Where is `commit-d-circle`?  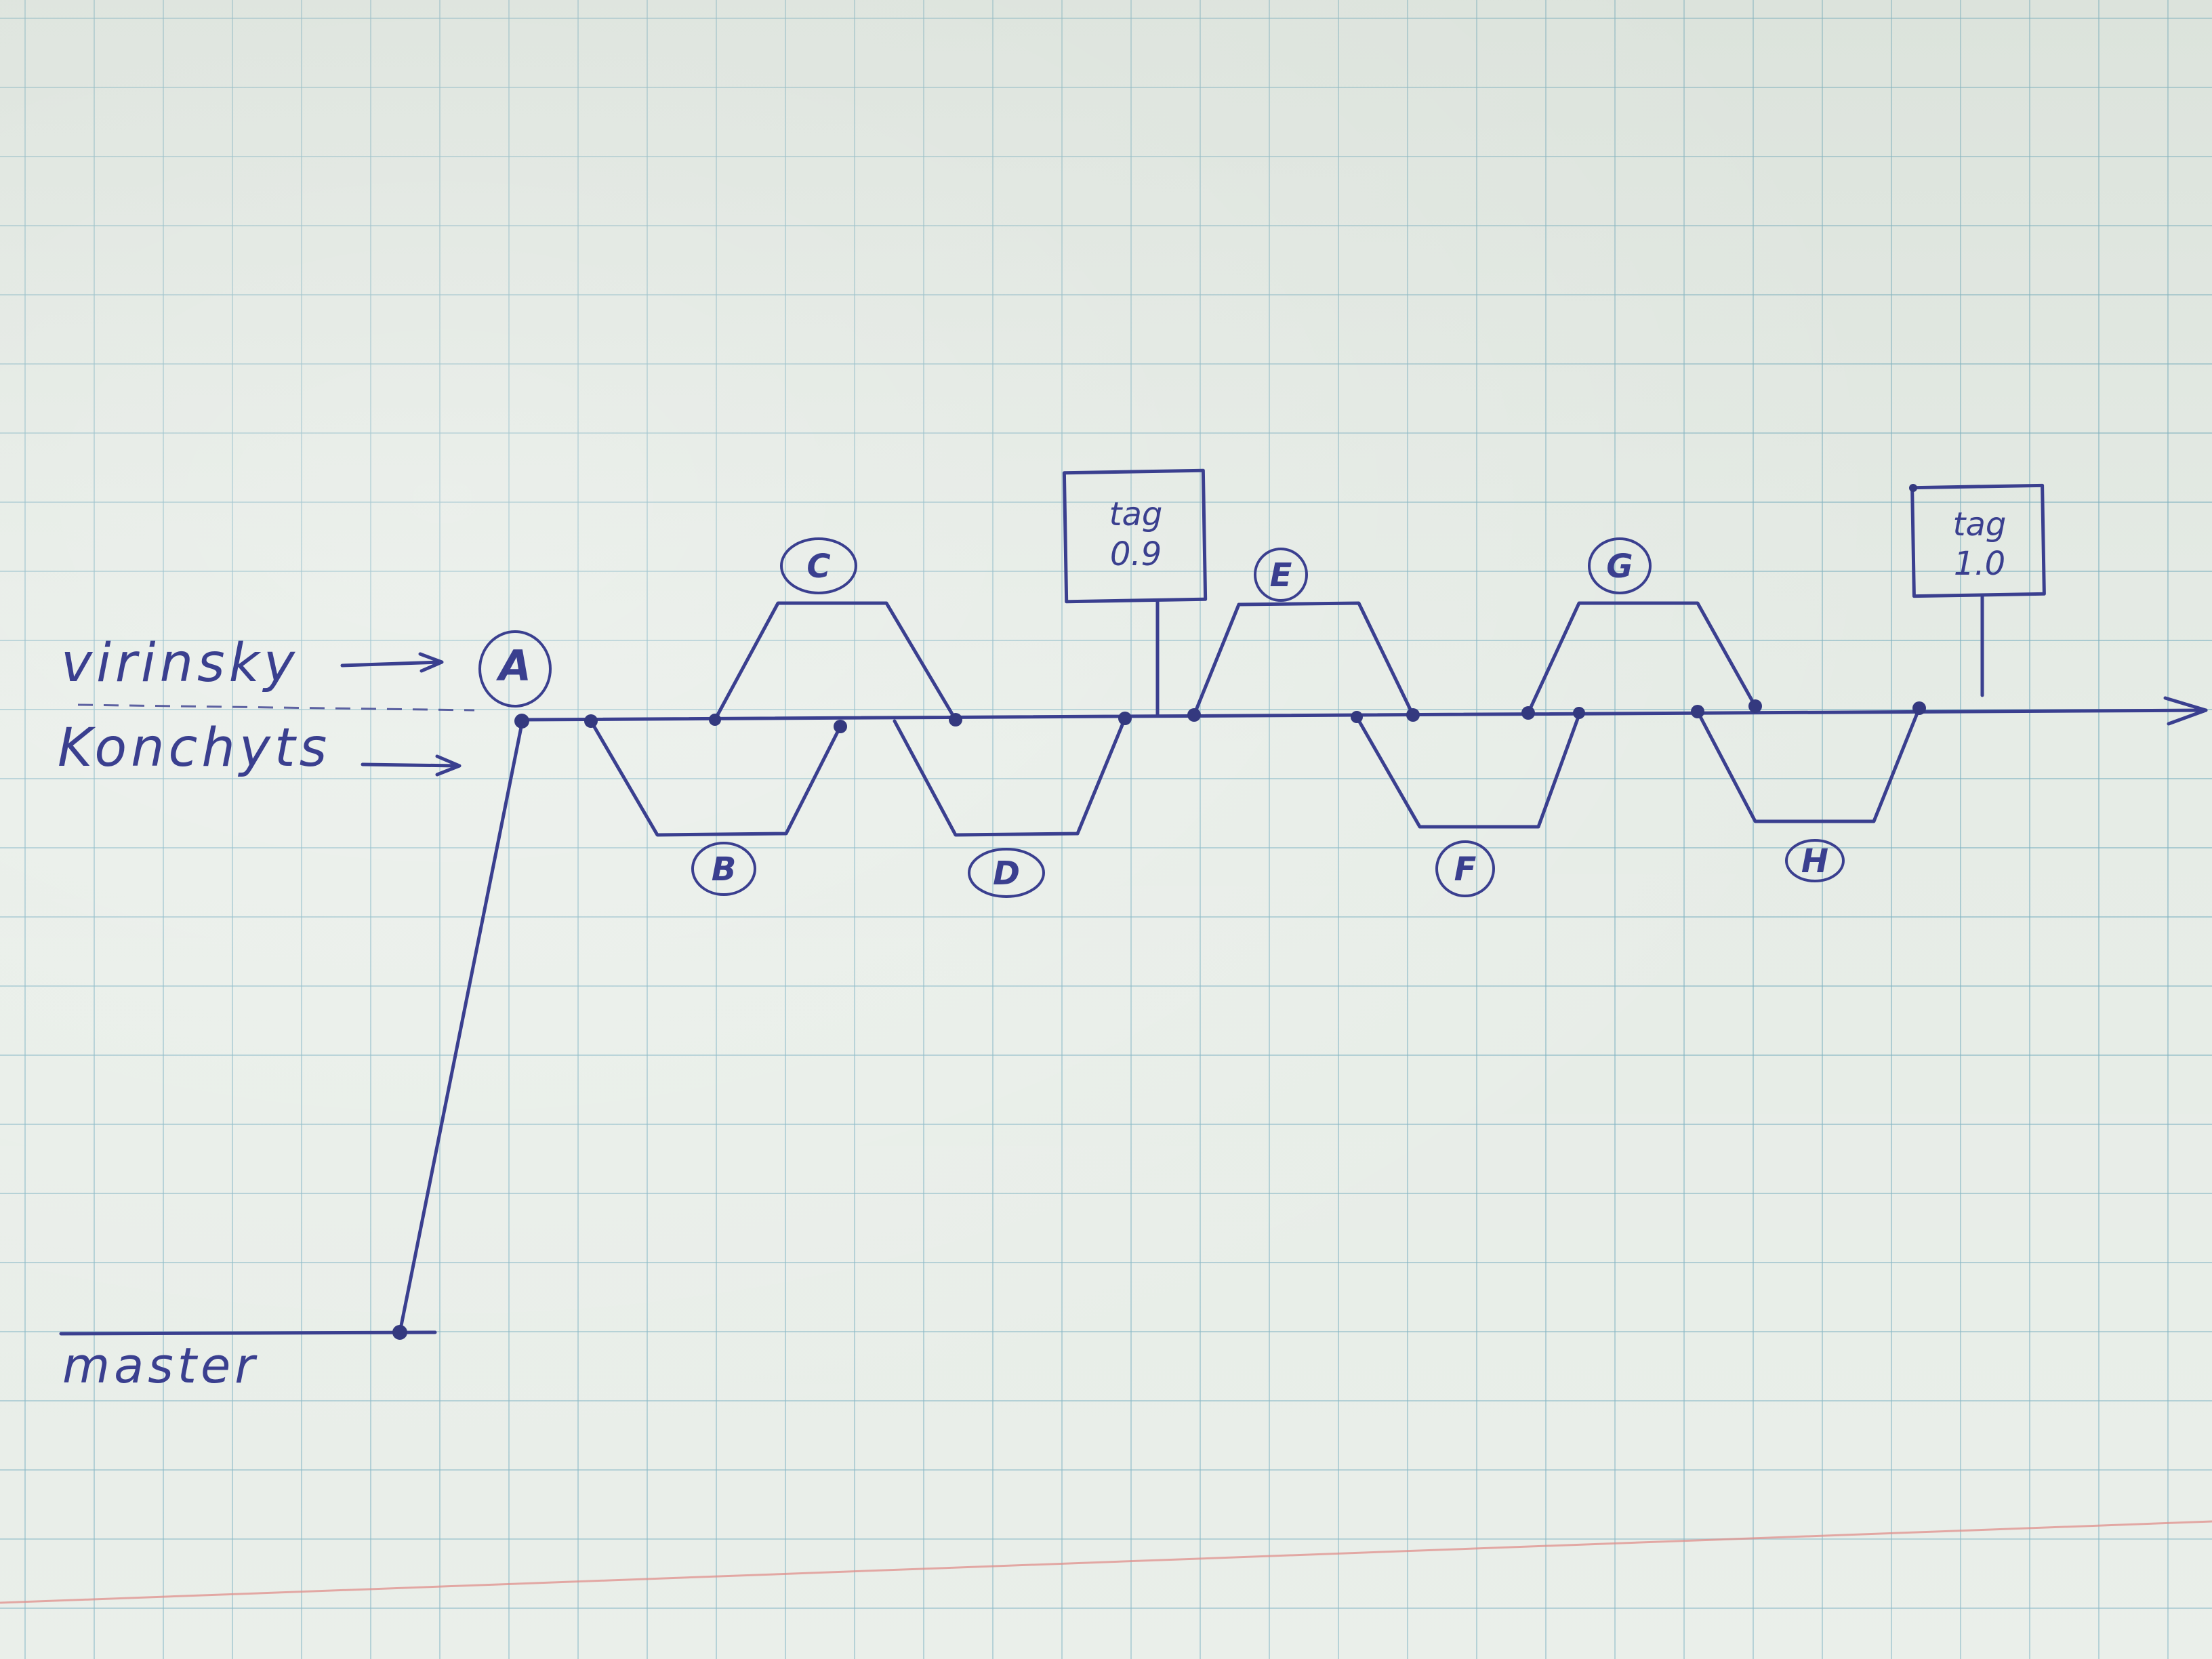
commit-d-circle is located at coordinates (1006, 873).